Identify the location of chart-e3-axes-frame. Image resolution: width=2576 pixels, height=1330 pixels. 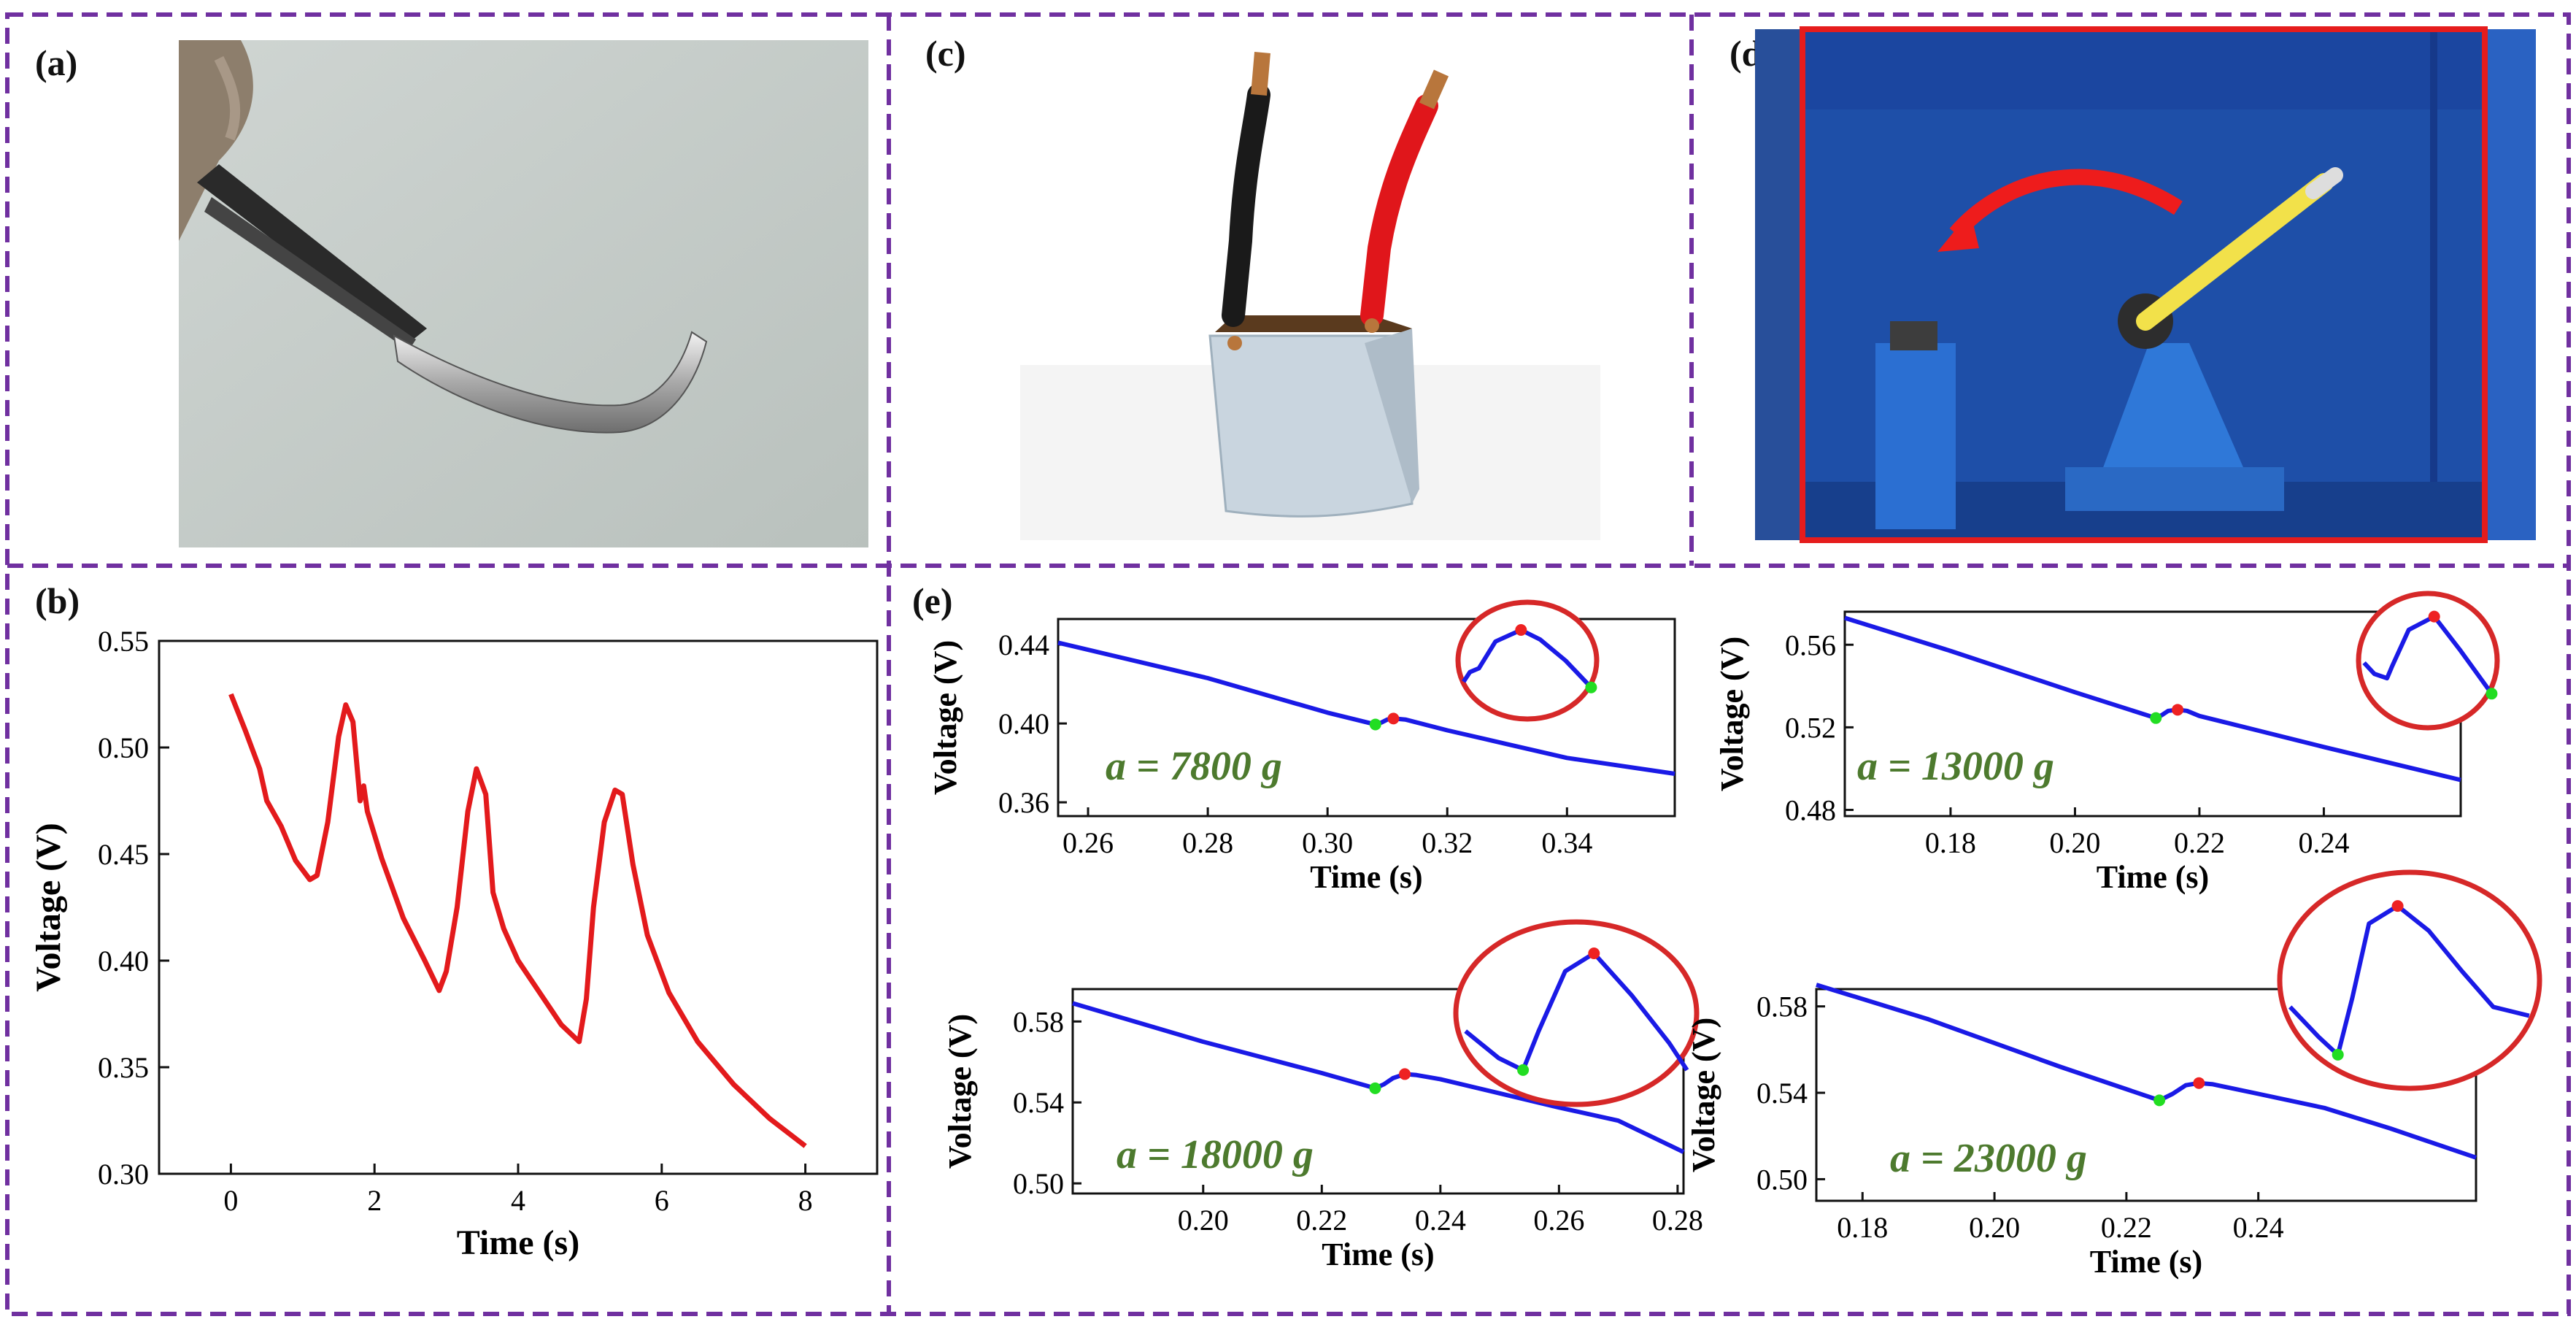
(1378, 1091).